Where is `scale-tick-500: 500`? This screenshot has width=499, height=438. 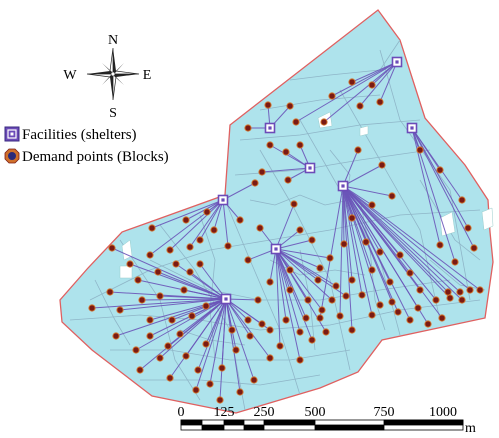
scale-tick-500: 500 is located at coordinates (315, 412).